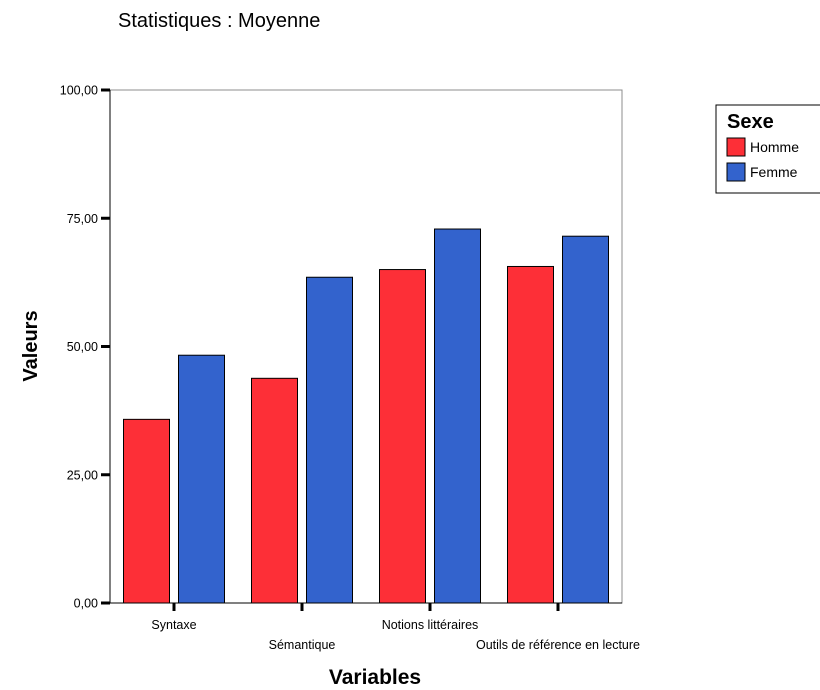 This screenshot has width=820, height=690. I want to click on x-axis-label: Variables, so click(375, 677).